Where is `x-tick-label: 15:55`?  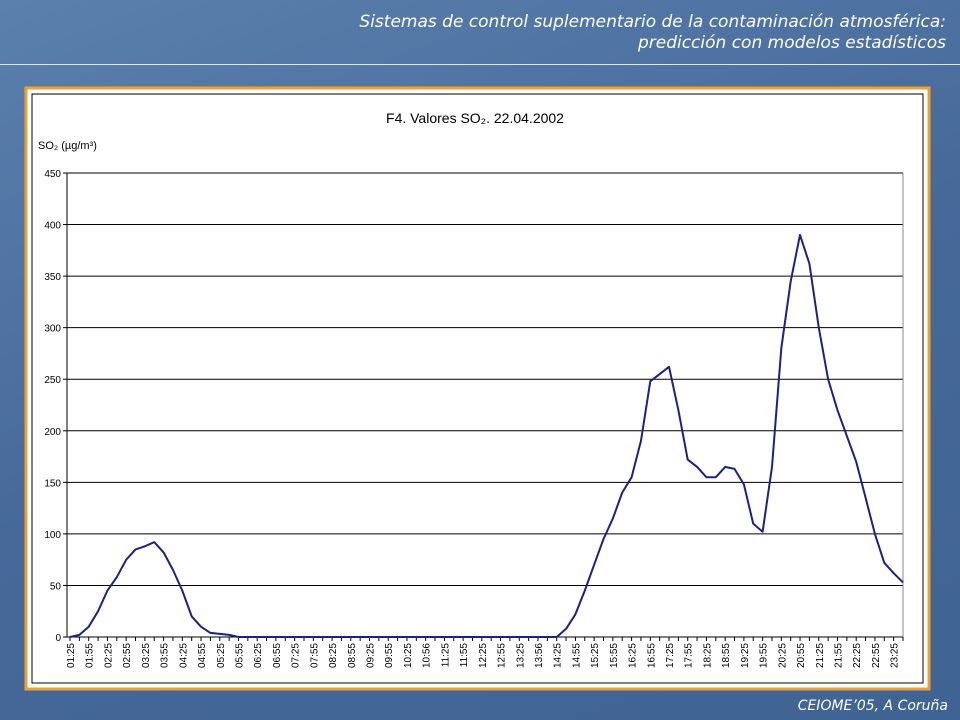
x-tick-label: 15:55 is located at coordinates (614, 655).